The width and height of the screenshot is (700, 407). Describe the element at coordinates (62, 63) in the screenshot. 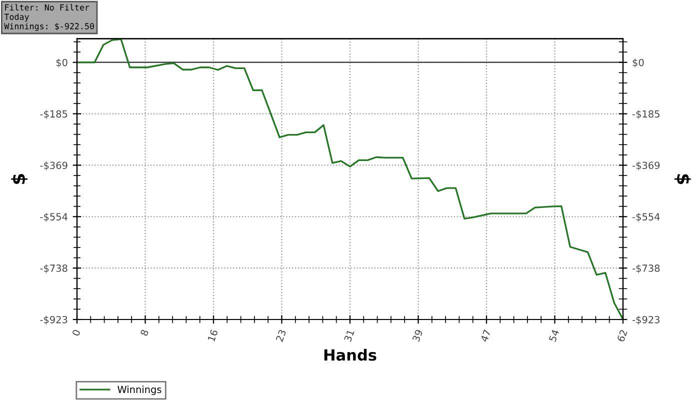

I see `y-tick-label: $0` at that location.